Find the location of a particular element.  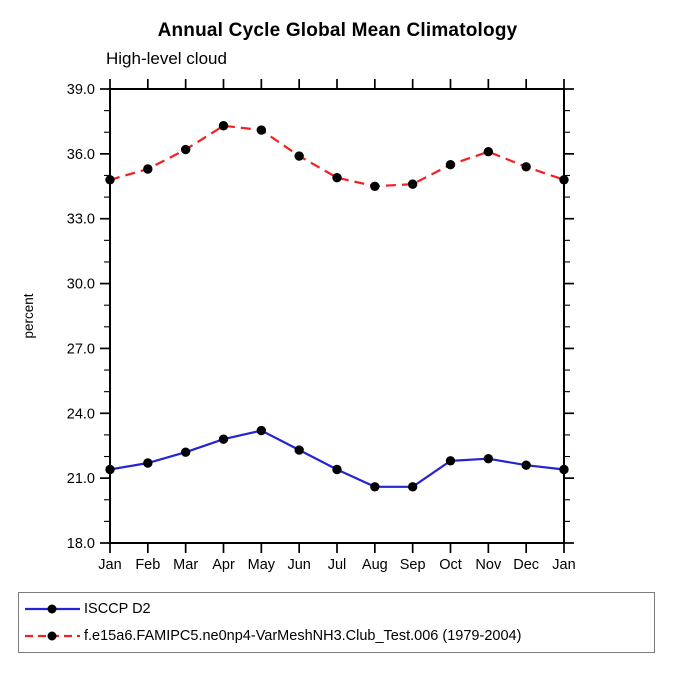

x-tick-label: Mar is located at coordinates (185, 565).